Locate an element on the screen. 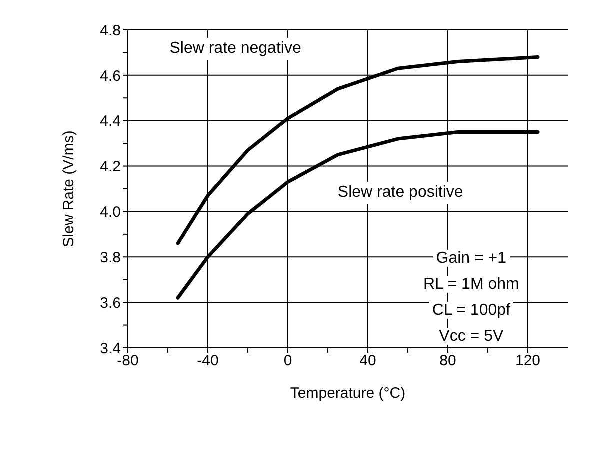 This screenshot has height=450, width=598. y-tick-label: 4.2 is located at coordinates (110, 167).